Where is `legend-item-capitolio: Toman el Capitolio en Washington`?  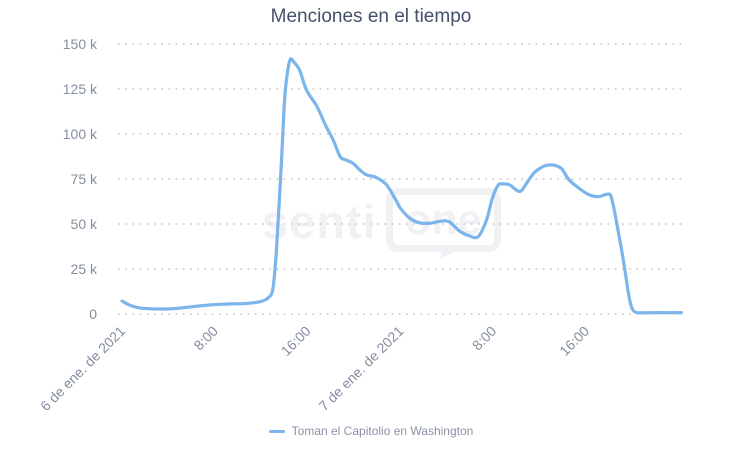
legend-item-capitolio: Toman el Capitolio en Washington is located at coordinates (371, 431).